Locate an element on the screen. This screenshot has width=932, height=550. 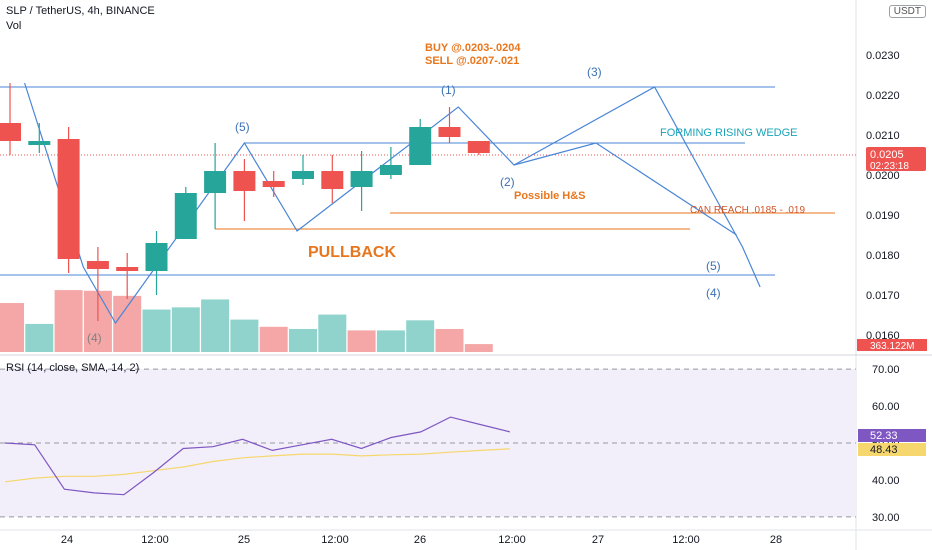
time-tick-label: 24 is located at coordinates (67, 540).